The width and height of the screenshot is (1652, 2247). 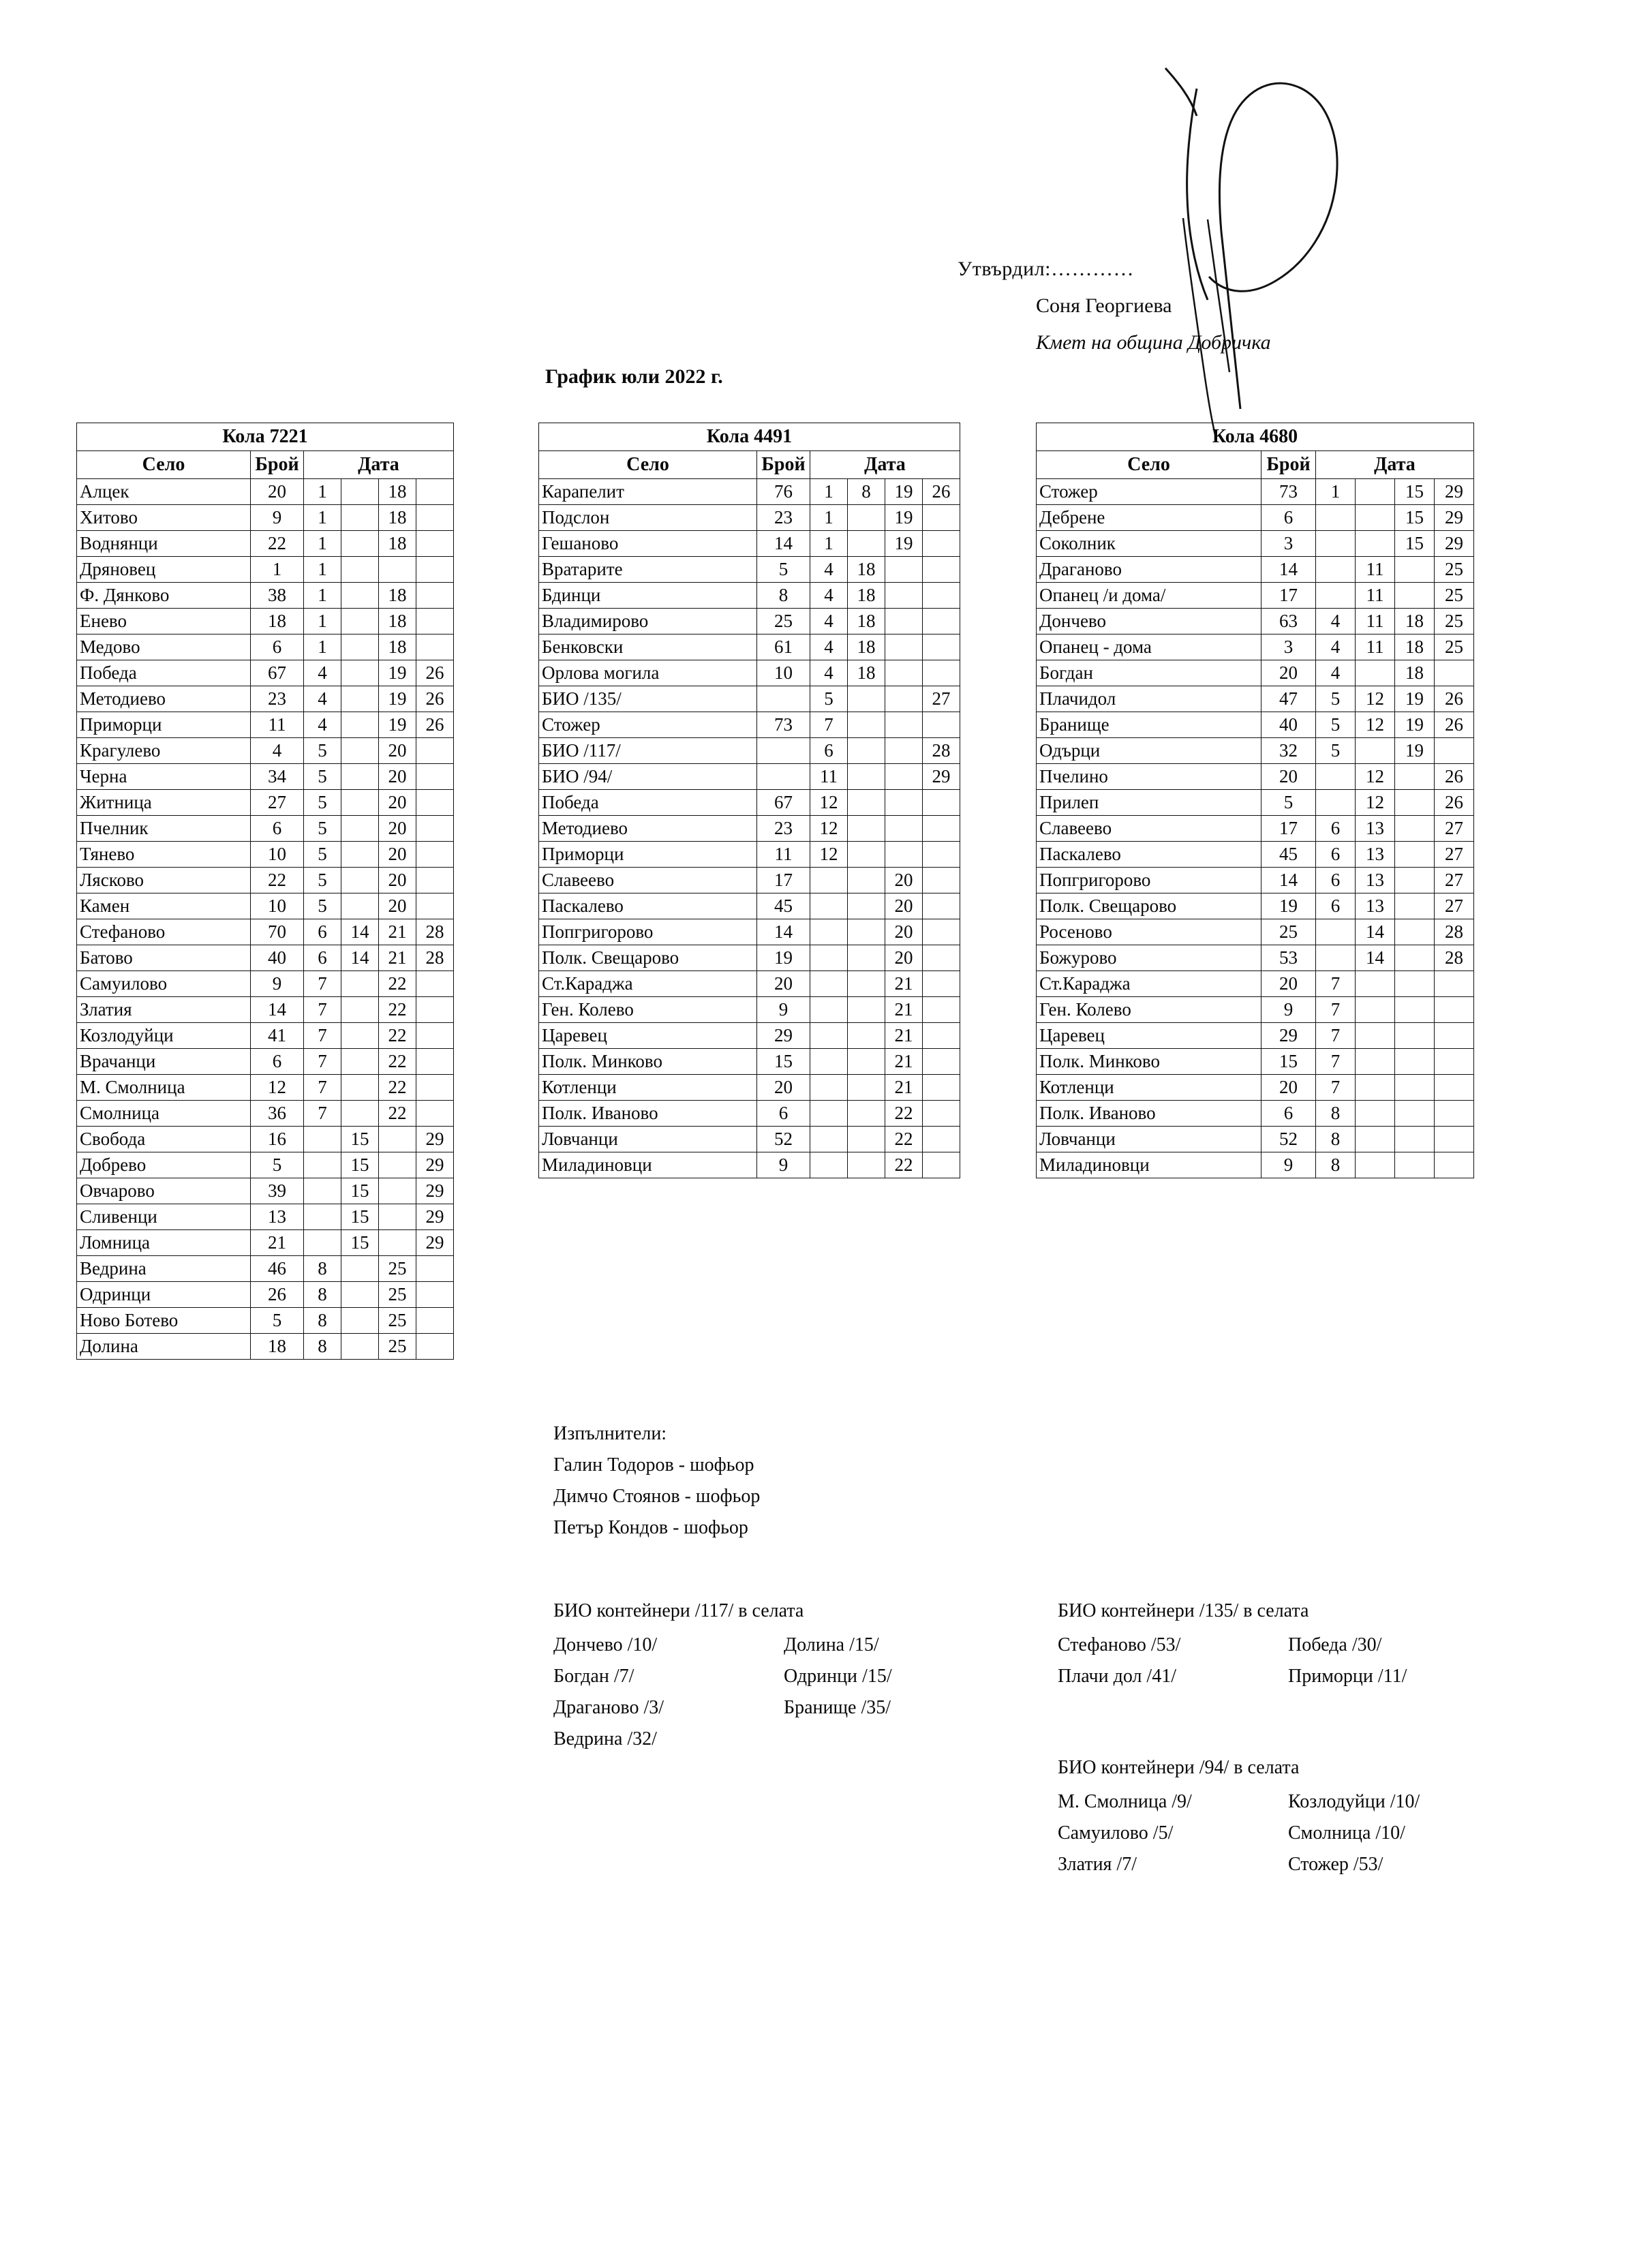 I want to click on bio-item: Победа /30/, so click(x=1335, y=1644).